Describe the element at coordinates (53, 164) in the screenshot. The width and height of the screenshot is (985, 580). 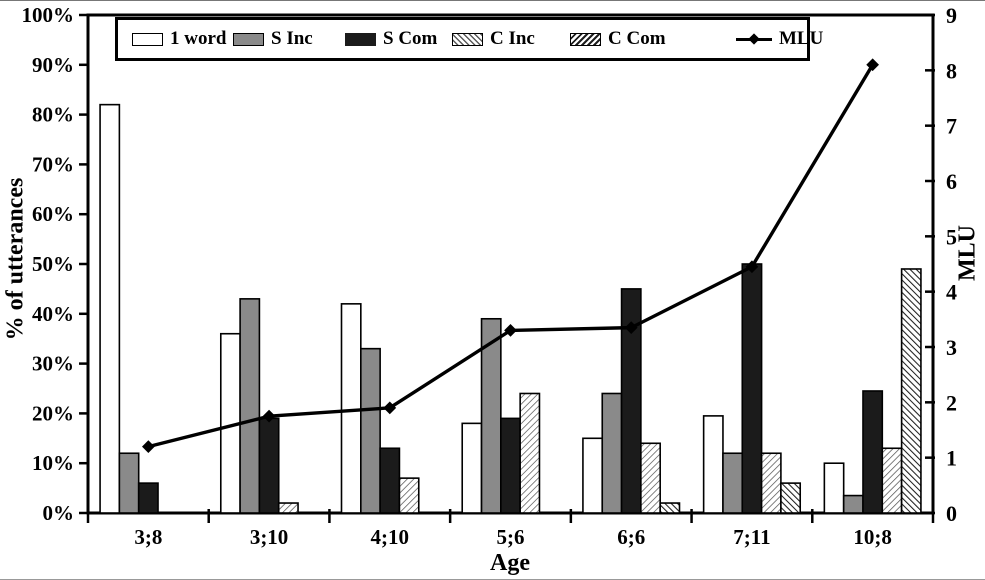
I see `left-axis-tick-label: 70%` at that location.